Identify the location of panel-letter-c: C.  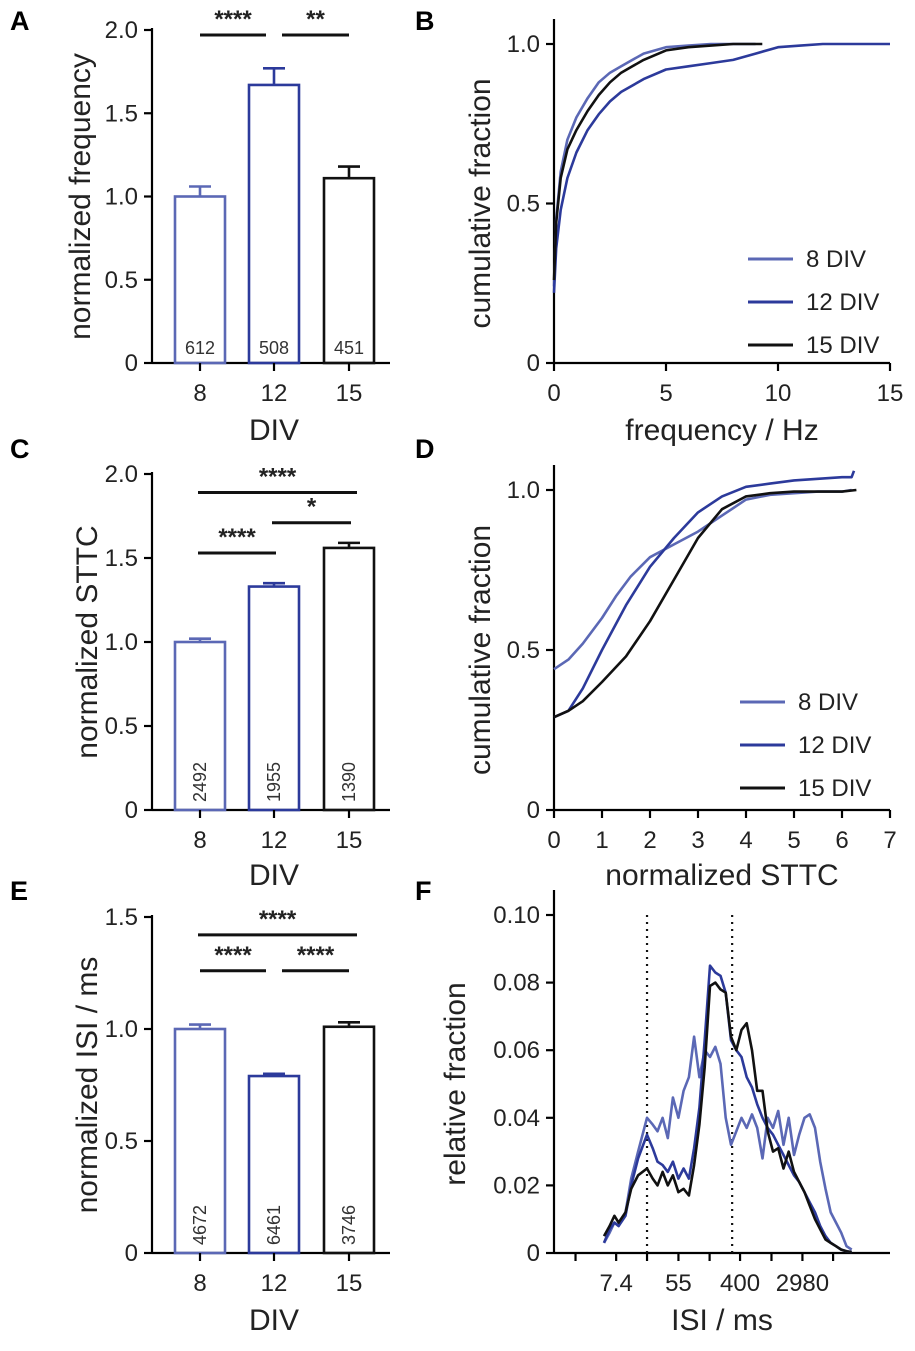
(20, 449).